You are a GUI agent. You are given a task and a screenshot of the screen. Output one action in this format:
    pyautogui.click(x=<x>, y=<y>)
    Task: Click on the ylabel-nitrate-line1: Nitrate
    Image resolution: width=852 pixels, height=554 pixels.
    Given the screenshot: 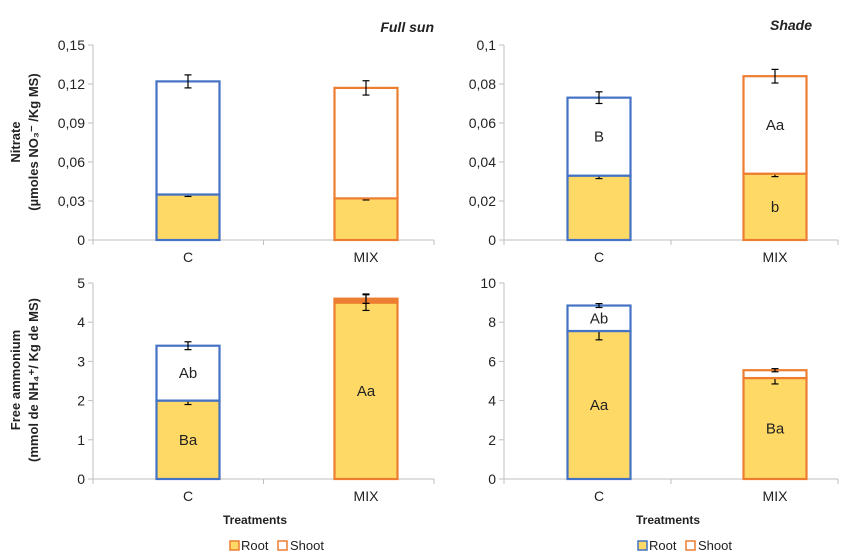 What is the action you would take?
    pyautogui.click(x=15, y=141)
    